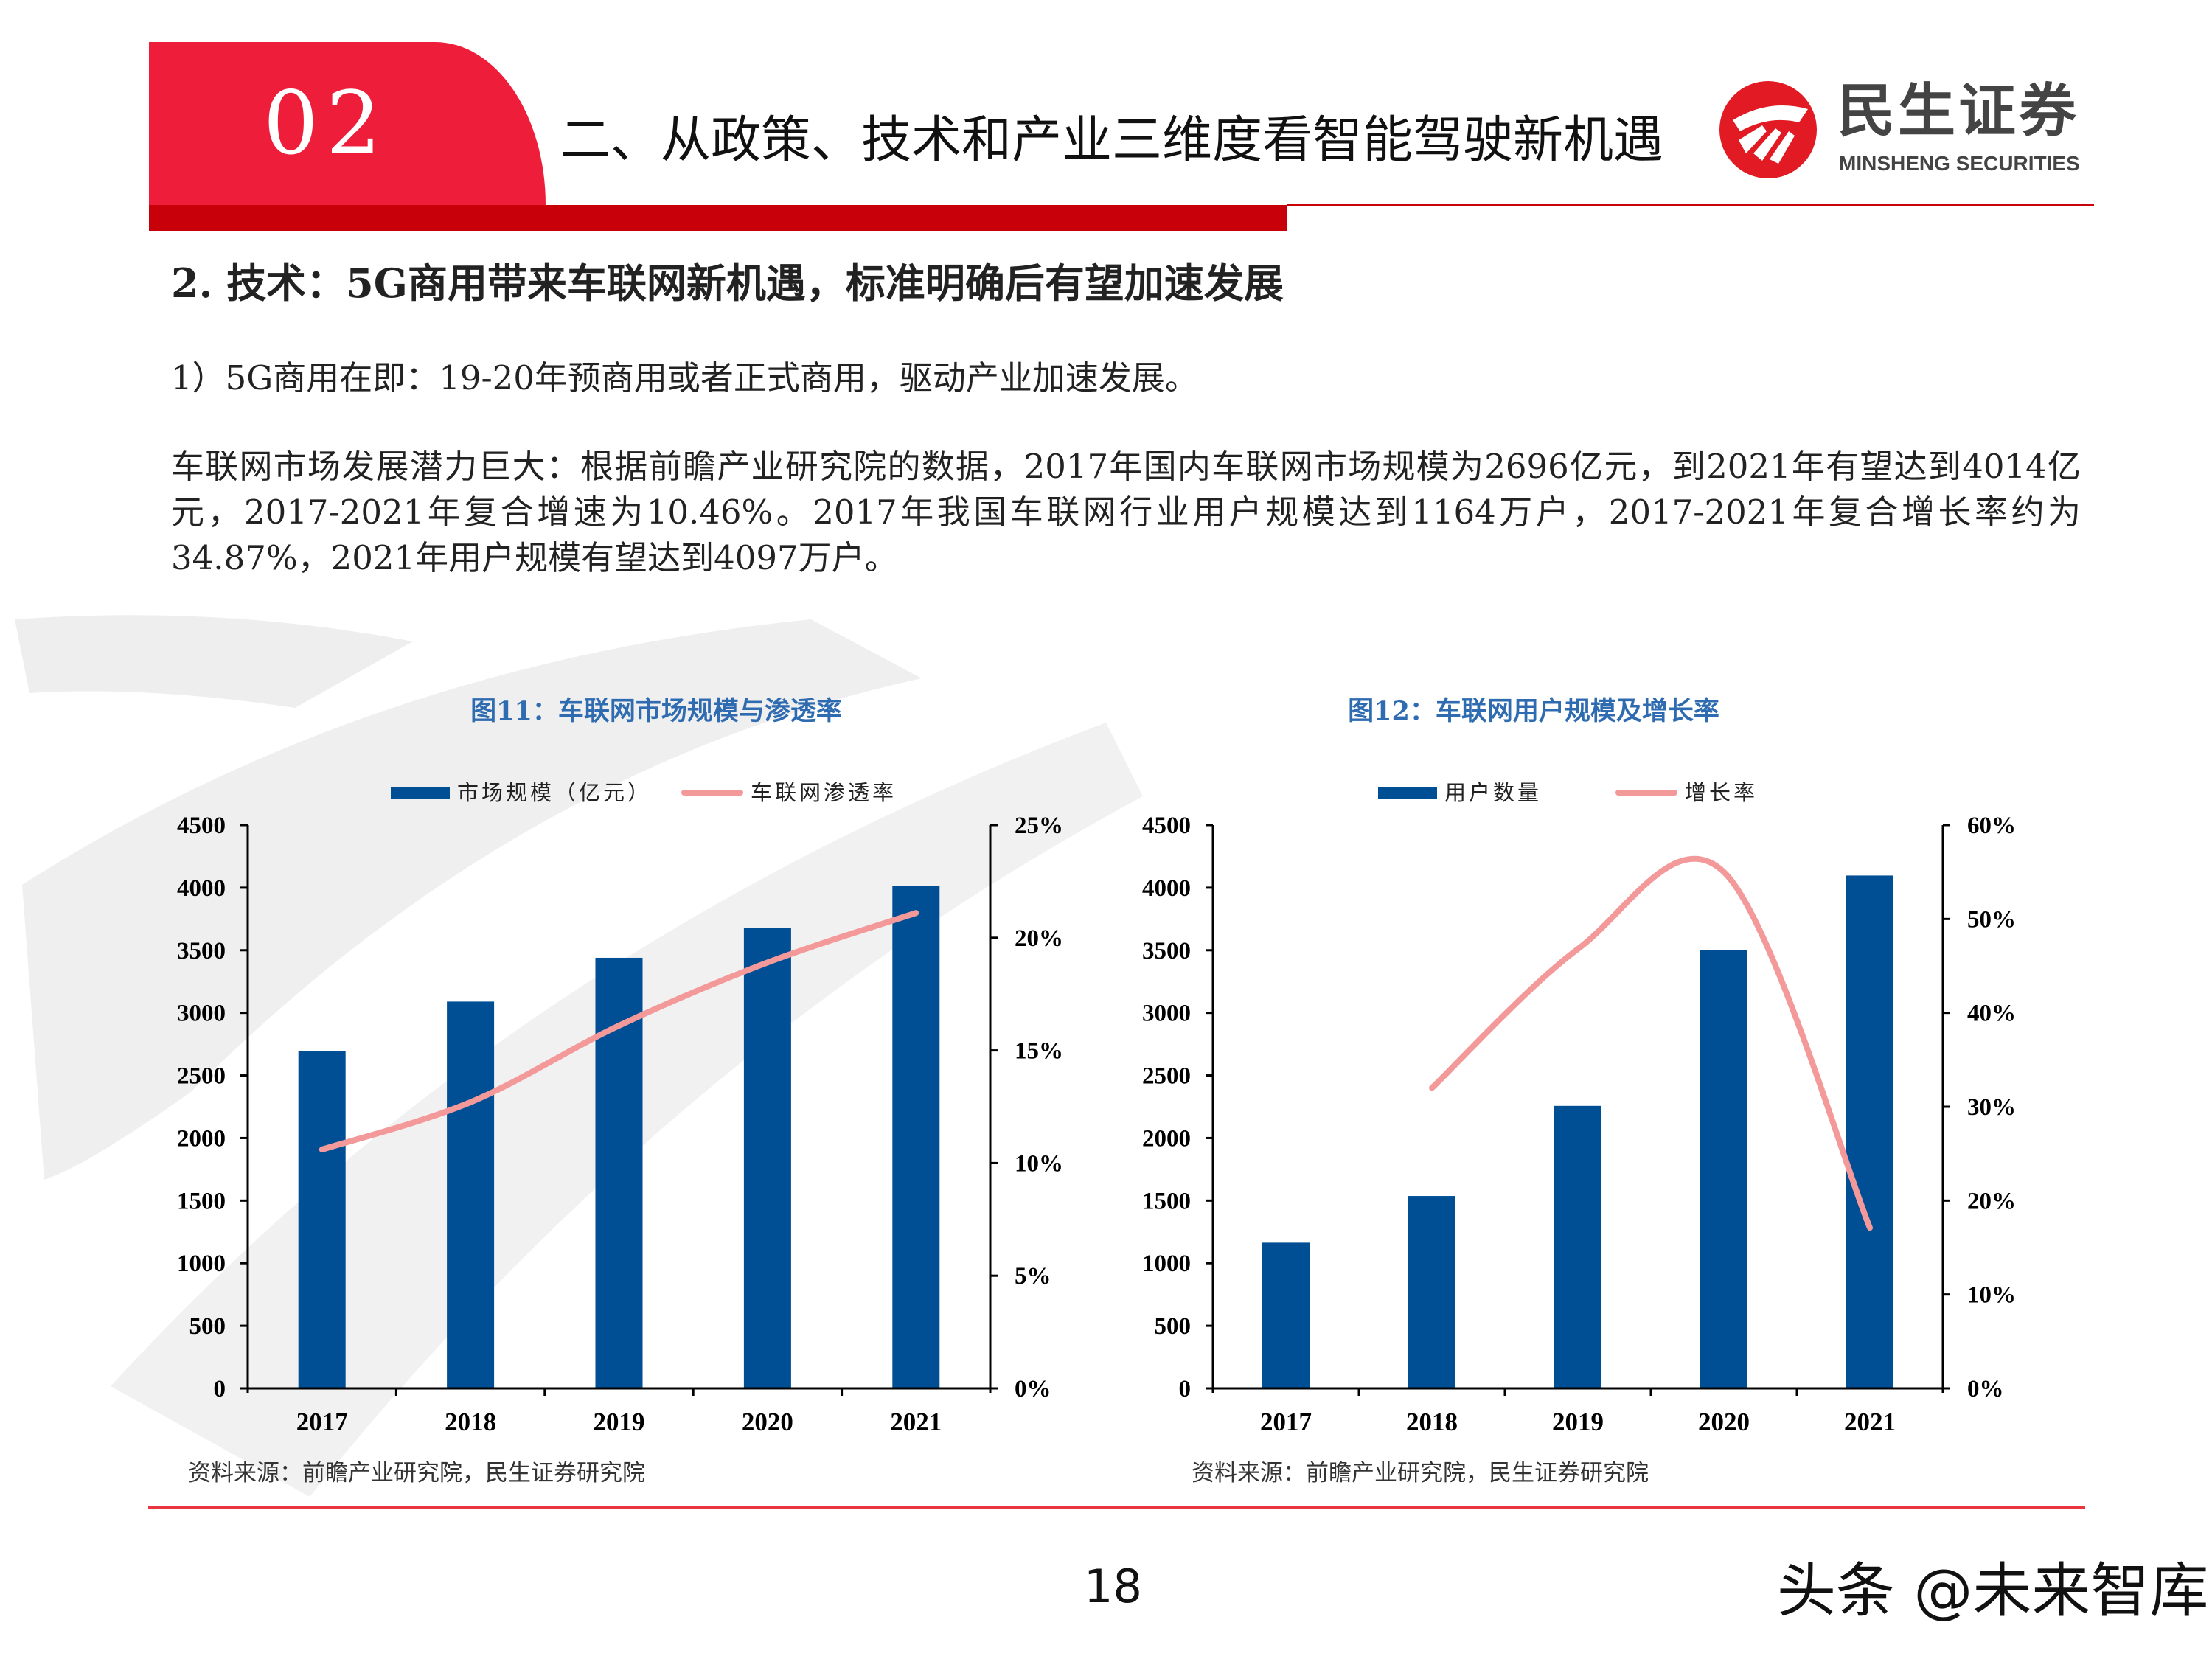 The image size is (2212, 1659). Describe the element at coordinates (1568, 793) in the screenshot. I see `chart2-legend: 用户数量 增长率` at that location.